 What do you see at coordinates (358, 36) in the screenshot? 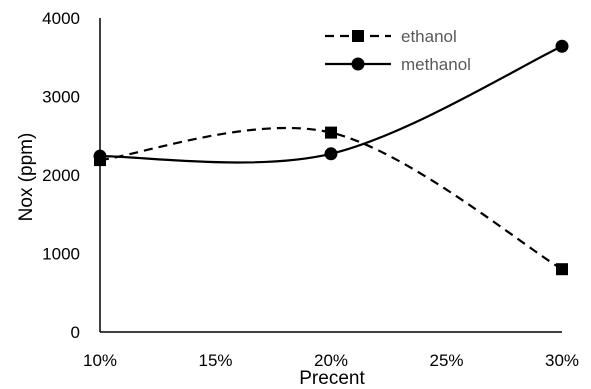
I see `legend-marker-ethanol` at bounding box center [358, 36].